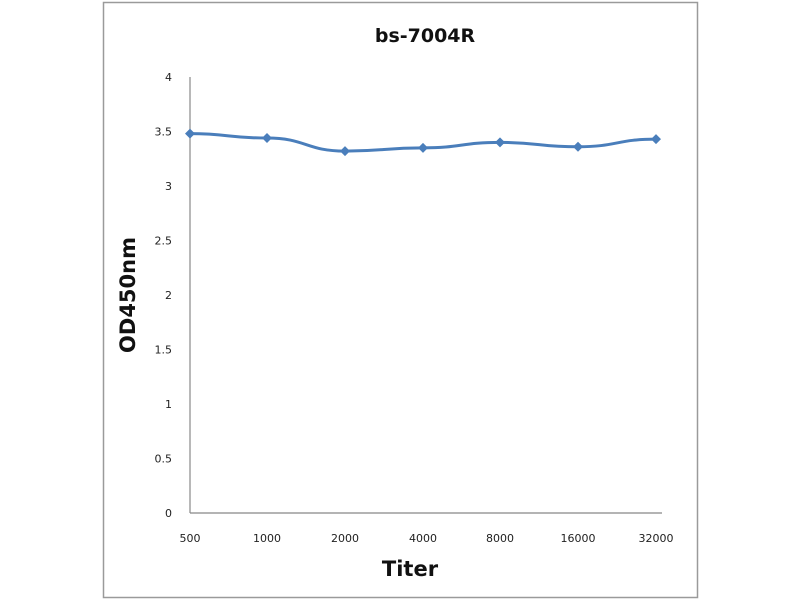 The image size is (800, 600). Describe the element at coordinates (410, 569) in the screenshot. I see `x-axis-label: Titer` at that location.